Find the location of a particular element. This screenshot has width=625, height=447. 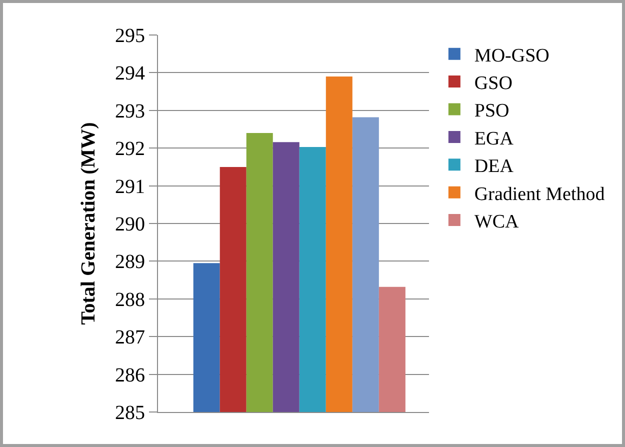

legend-label: DEA is located at coordinates (494, 167).